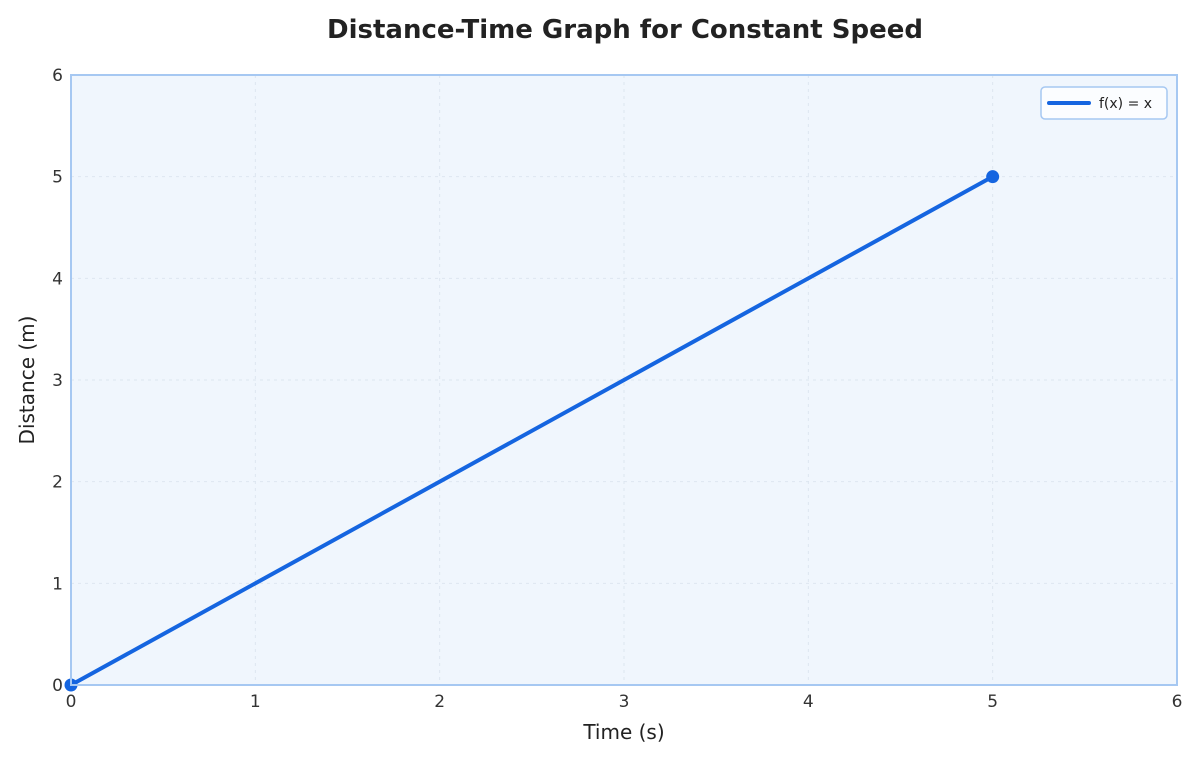 Image resolution: width=1200 pixels, height=761 pixels. I want to click on y-tick-label: 4, so click(57, 279).